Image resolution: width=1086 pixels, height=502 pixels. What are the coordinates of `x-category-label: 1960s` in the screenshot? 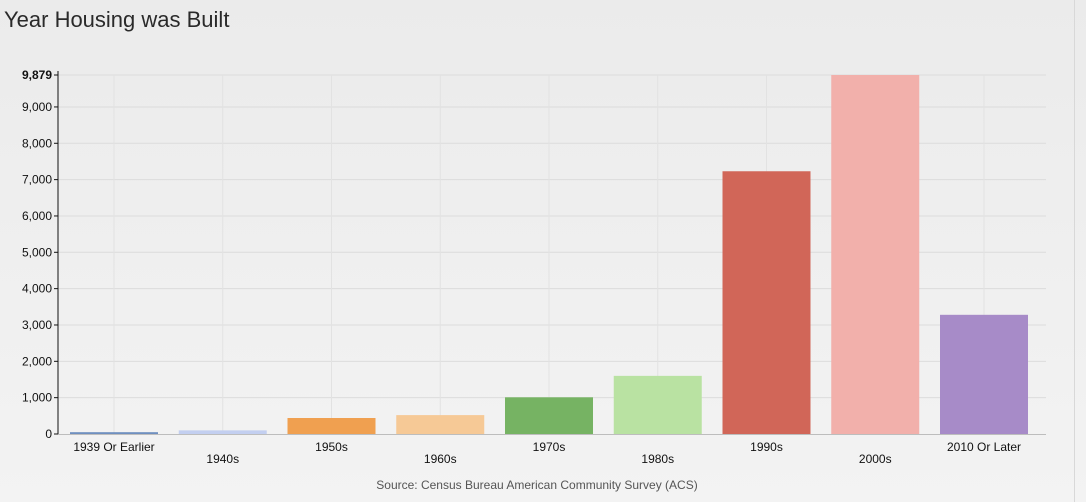 It's located at (440, 459).